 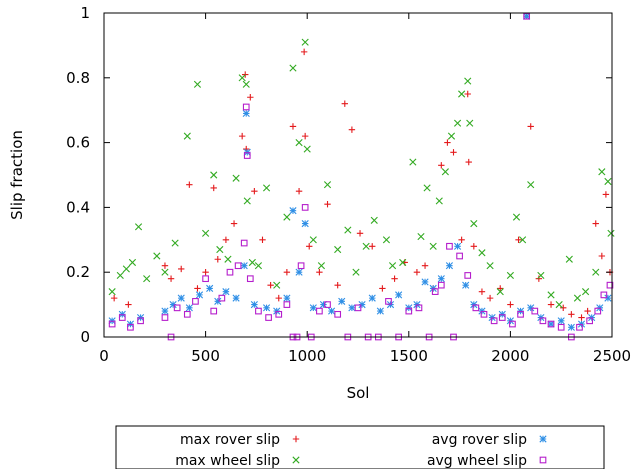 What do you see at coordinates (78, 207) in the screenshot?
I see `y-tick-label: 0.4` at bounding box center [78, 207].